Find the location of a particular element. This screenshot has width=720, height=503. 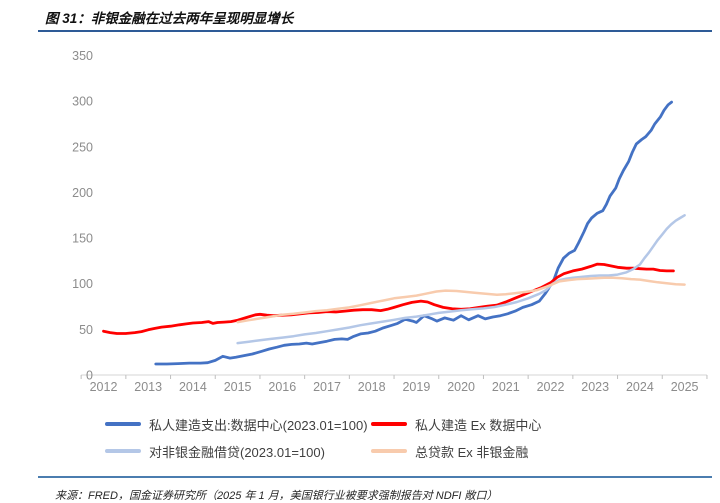

y-tick-label: 300 is located at coordinates (82, 102).